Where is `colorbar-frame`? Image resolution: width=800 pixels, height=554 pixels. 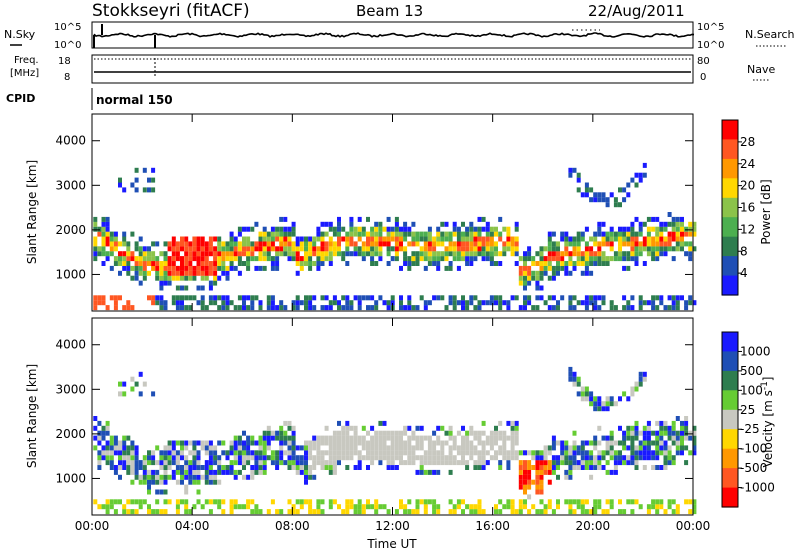
colorbar-frame is located at coordinates (730, 419).